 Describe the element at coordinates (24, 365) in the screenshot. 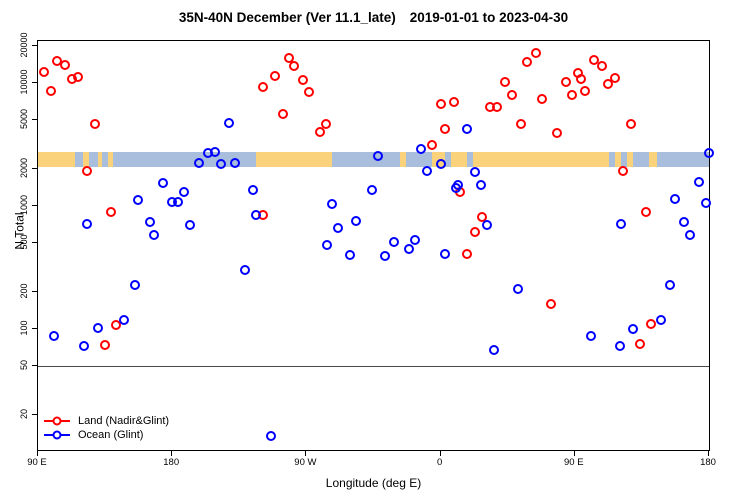

I see `y-axis-tick-label: 50` at that location.